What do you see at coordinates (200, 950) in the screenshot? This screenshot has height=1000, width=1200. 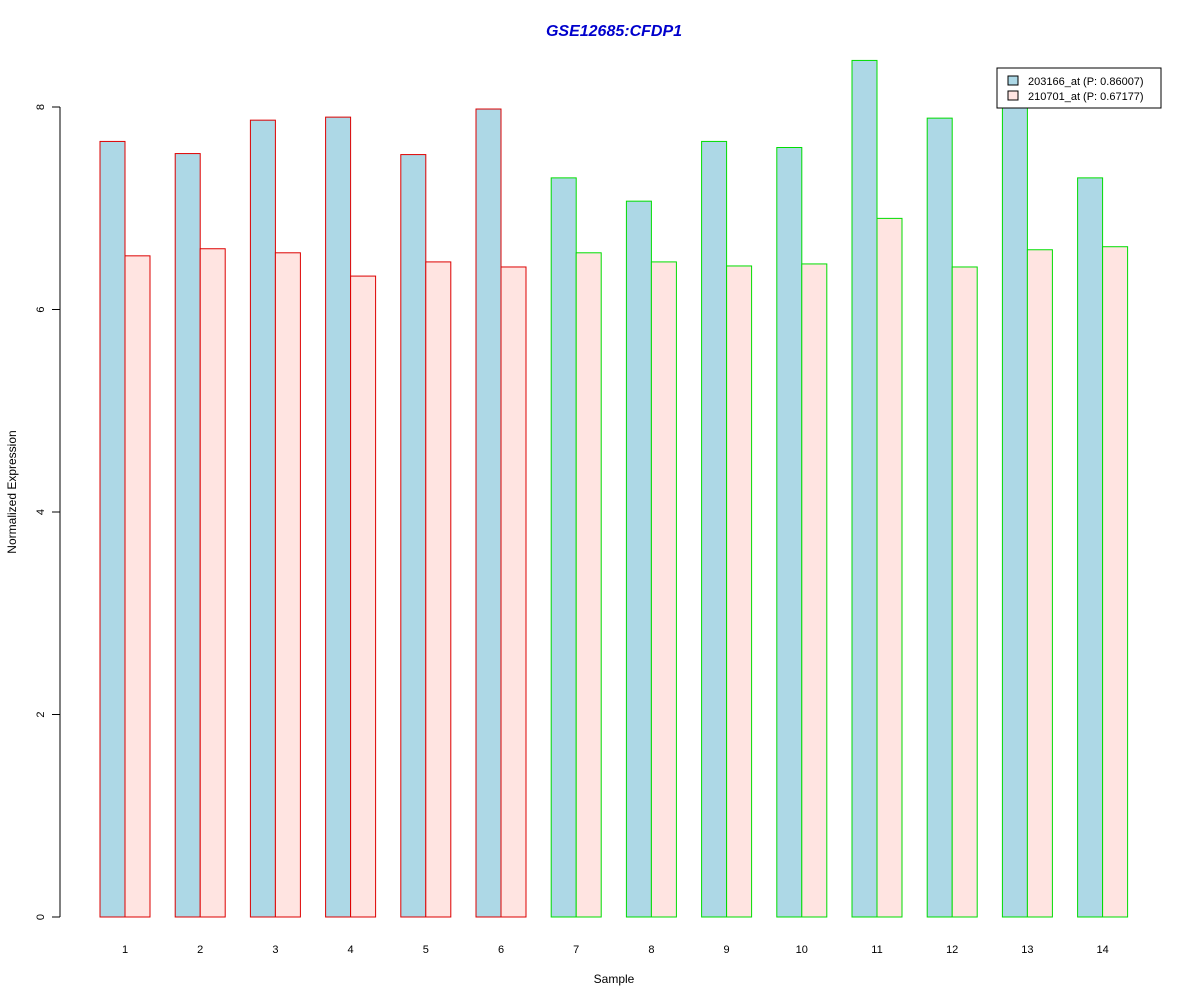 I see `x-tick-label: 2` at bounding box center [200, 950].